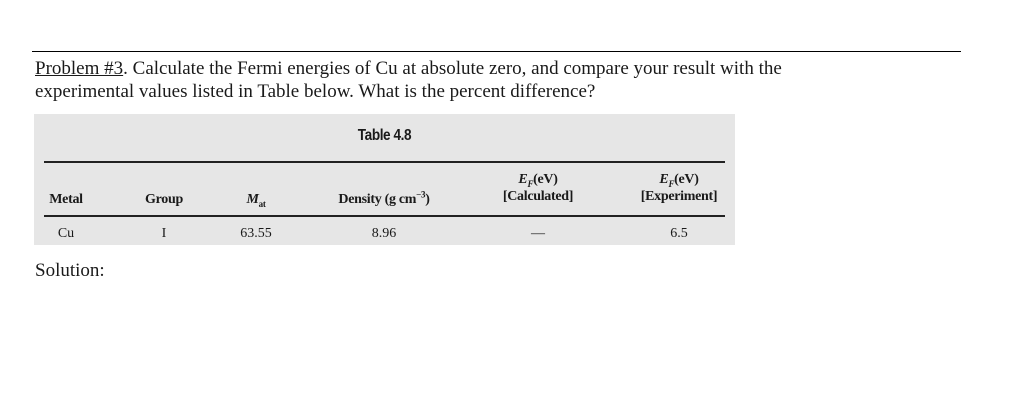 The width and height of the screenshot is (1024, 401). I want to click on header-group: Group, so click(164, 199).